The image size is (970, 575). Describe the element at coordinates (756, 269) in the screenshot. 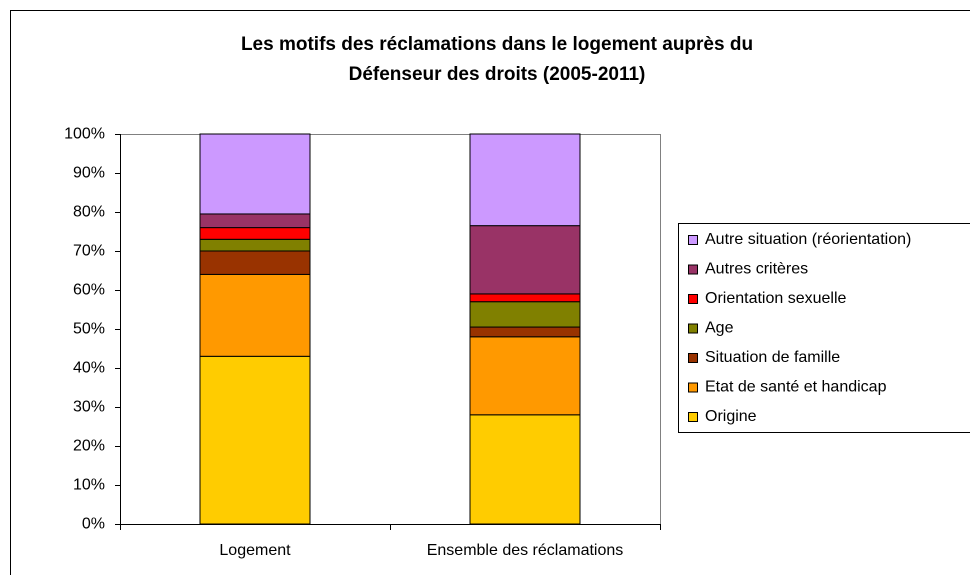

I see `legend-label: Autres critères` at that location.